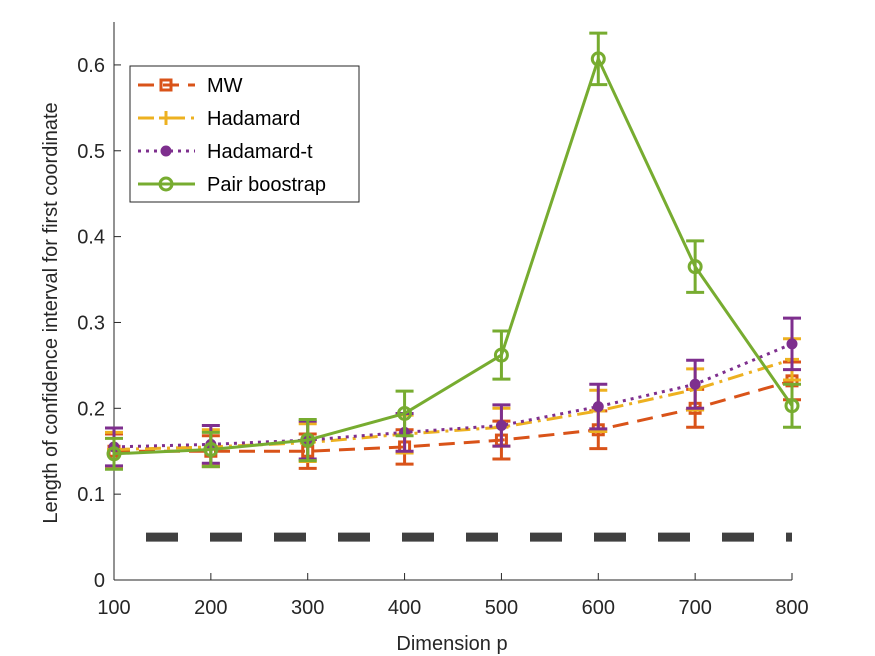 This screenshot has width=875, height=656. I want to click on x-tick-label: 600, so click(598, 608).